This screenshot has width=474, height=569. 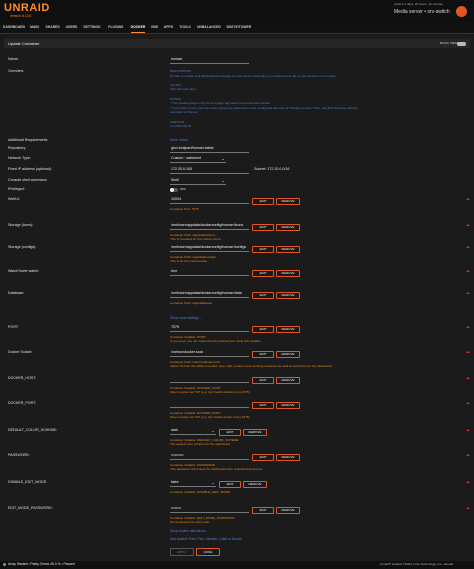 I want to click on nav-tab: DOCKER, so click(x=138, y=26).